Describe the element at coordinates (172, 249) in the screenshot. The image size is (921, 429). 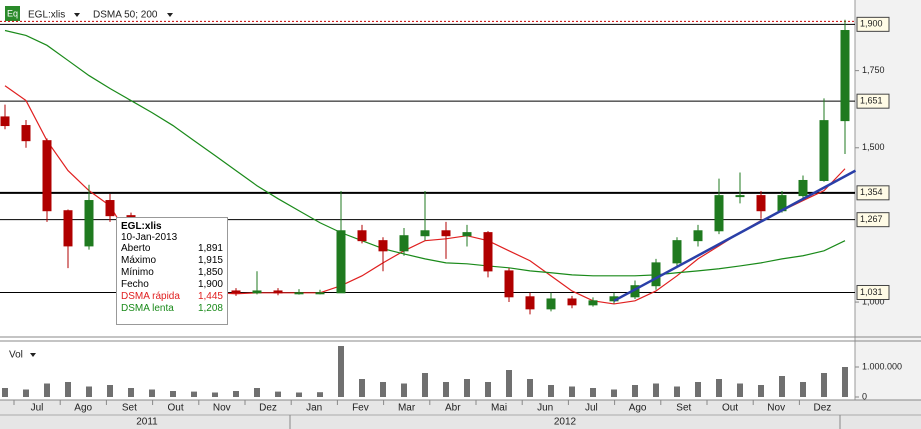
I see `tooltip-row: Aberto 1,891` at that location.